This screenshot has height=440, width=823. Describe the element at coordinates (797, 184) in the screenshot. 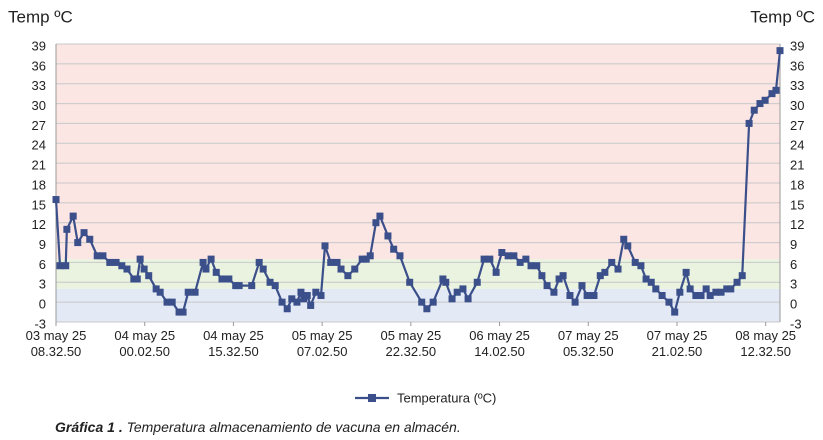

I see `y2-tick-label: 18` at that location.